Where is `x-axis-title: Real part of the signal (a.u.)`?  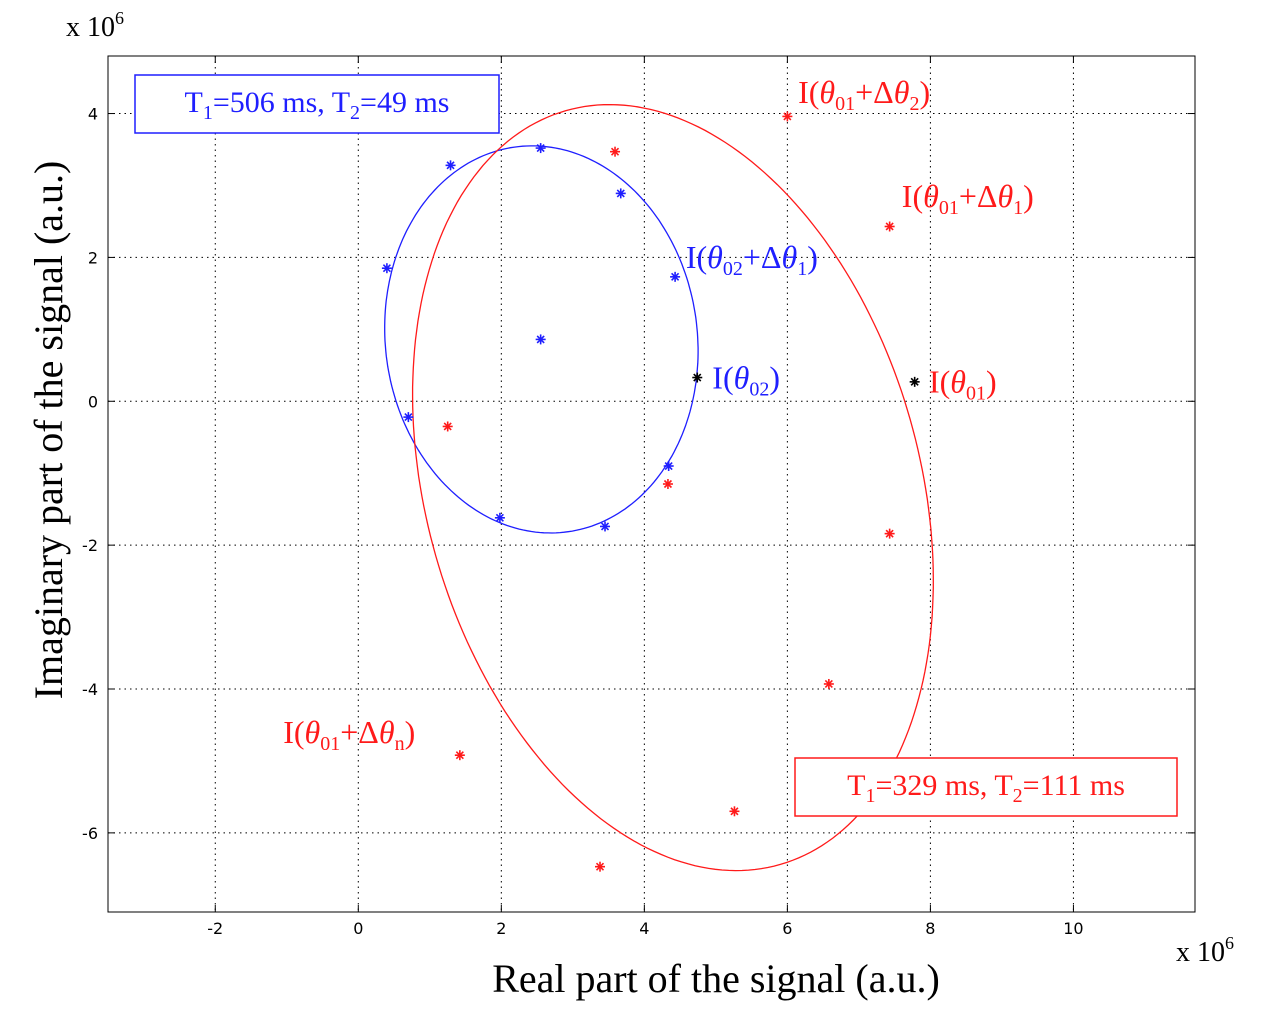
x-axis-title: Real part of the signal (a.u.) is located at coordinates (716, 978).